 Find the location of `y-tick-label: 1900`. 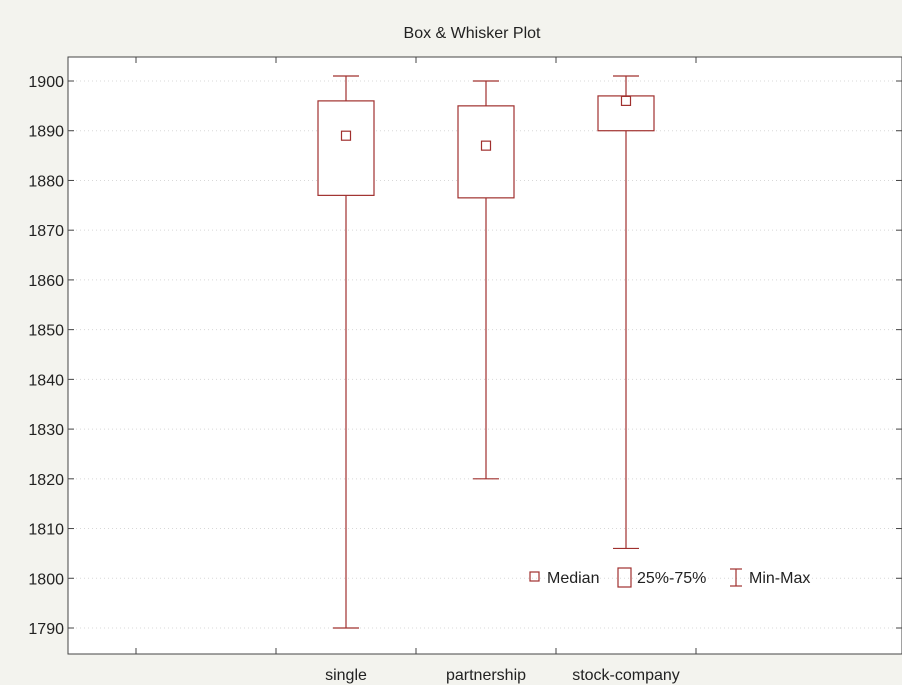

y-tick-label: 1900 is located at coordinates (46, 82).